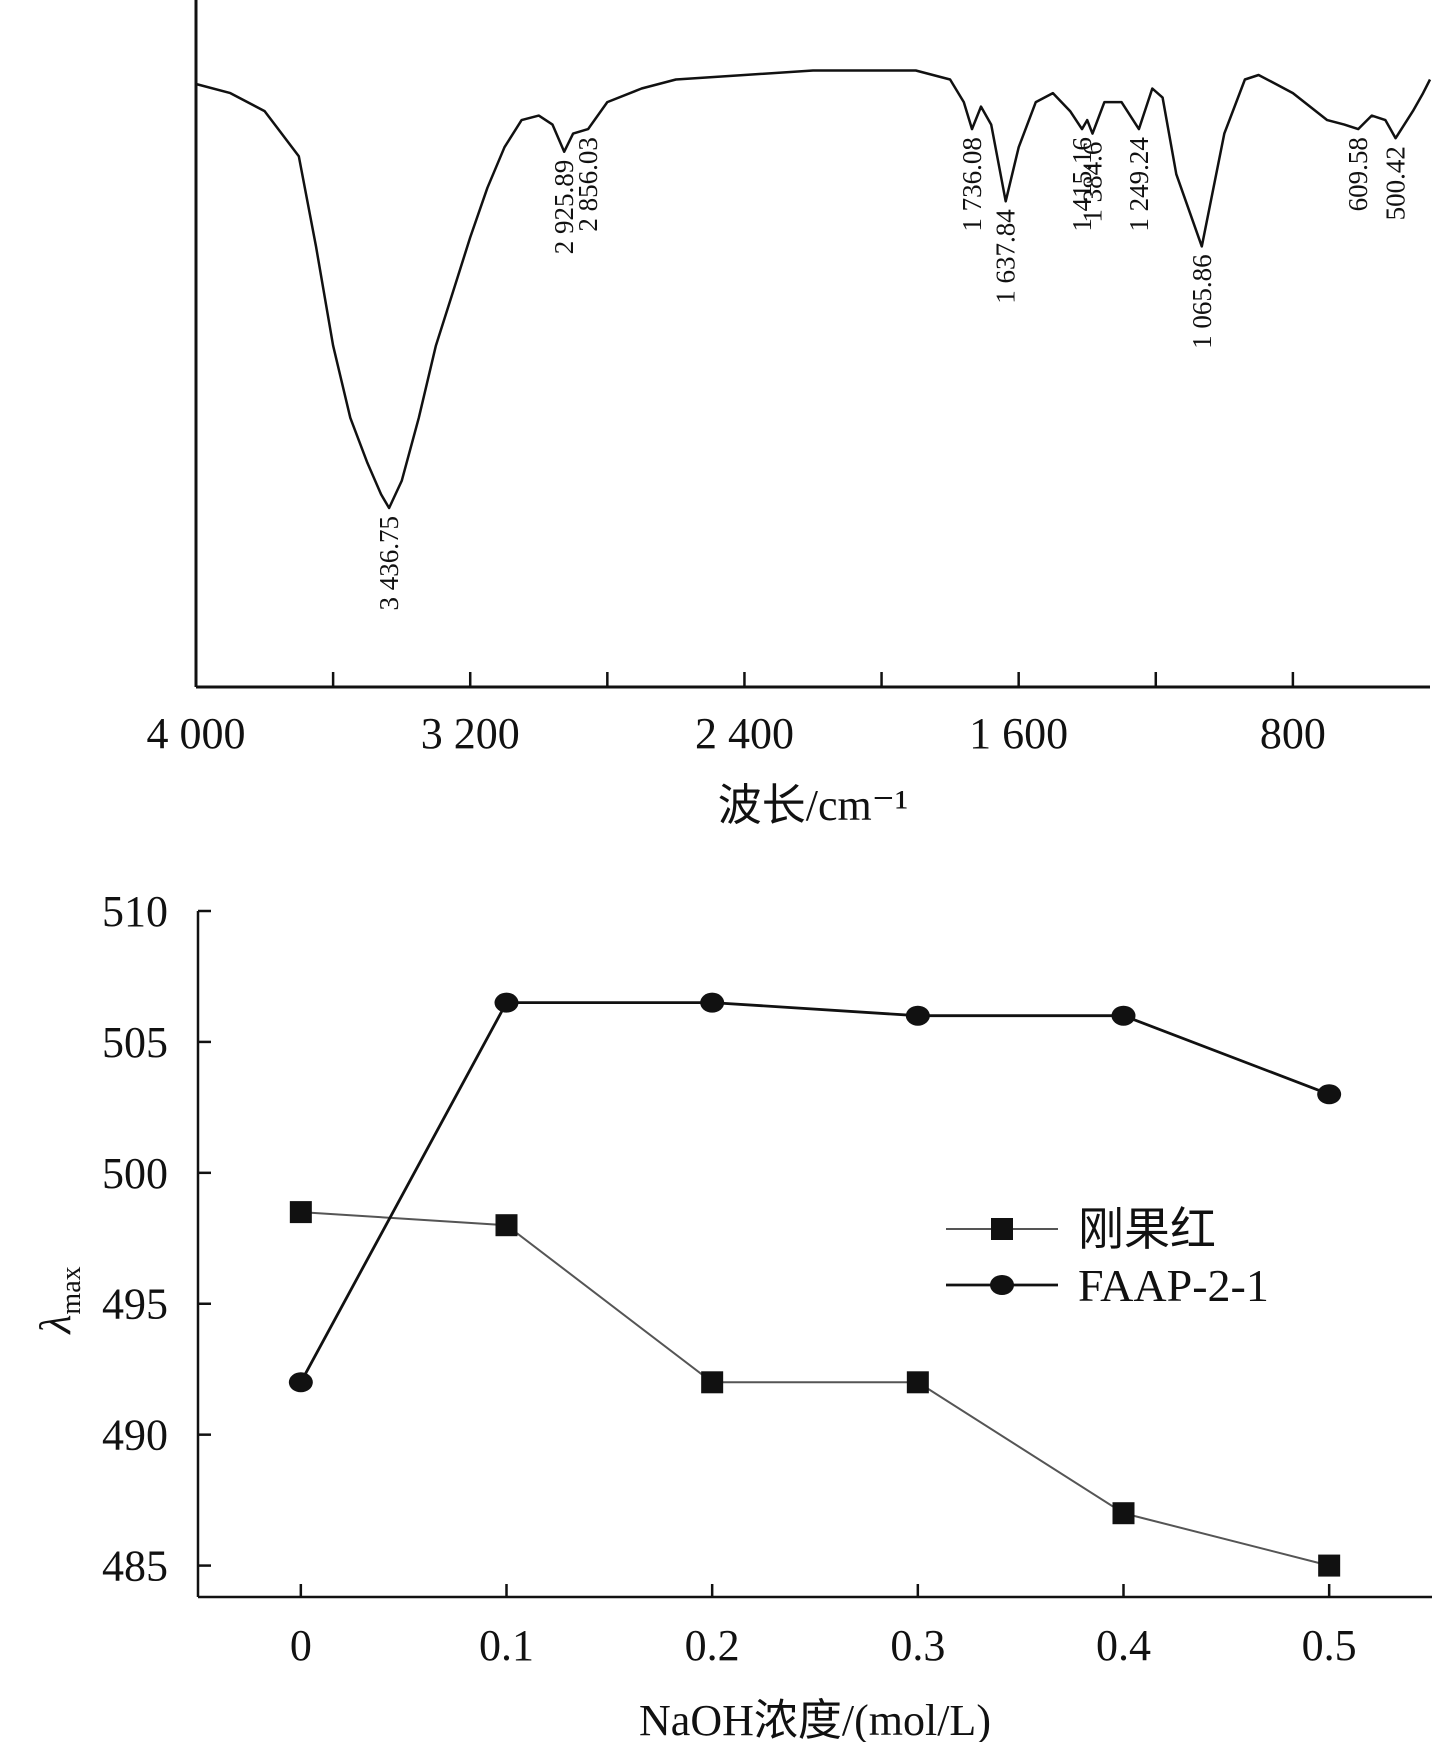 This screenshot has height=1742, width=1434. What do you see at coordinates (712, 1645) in the screenshot?
I see `lam-x-tick-label: 0.2` at bounding box center [712, 1645].